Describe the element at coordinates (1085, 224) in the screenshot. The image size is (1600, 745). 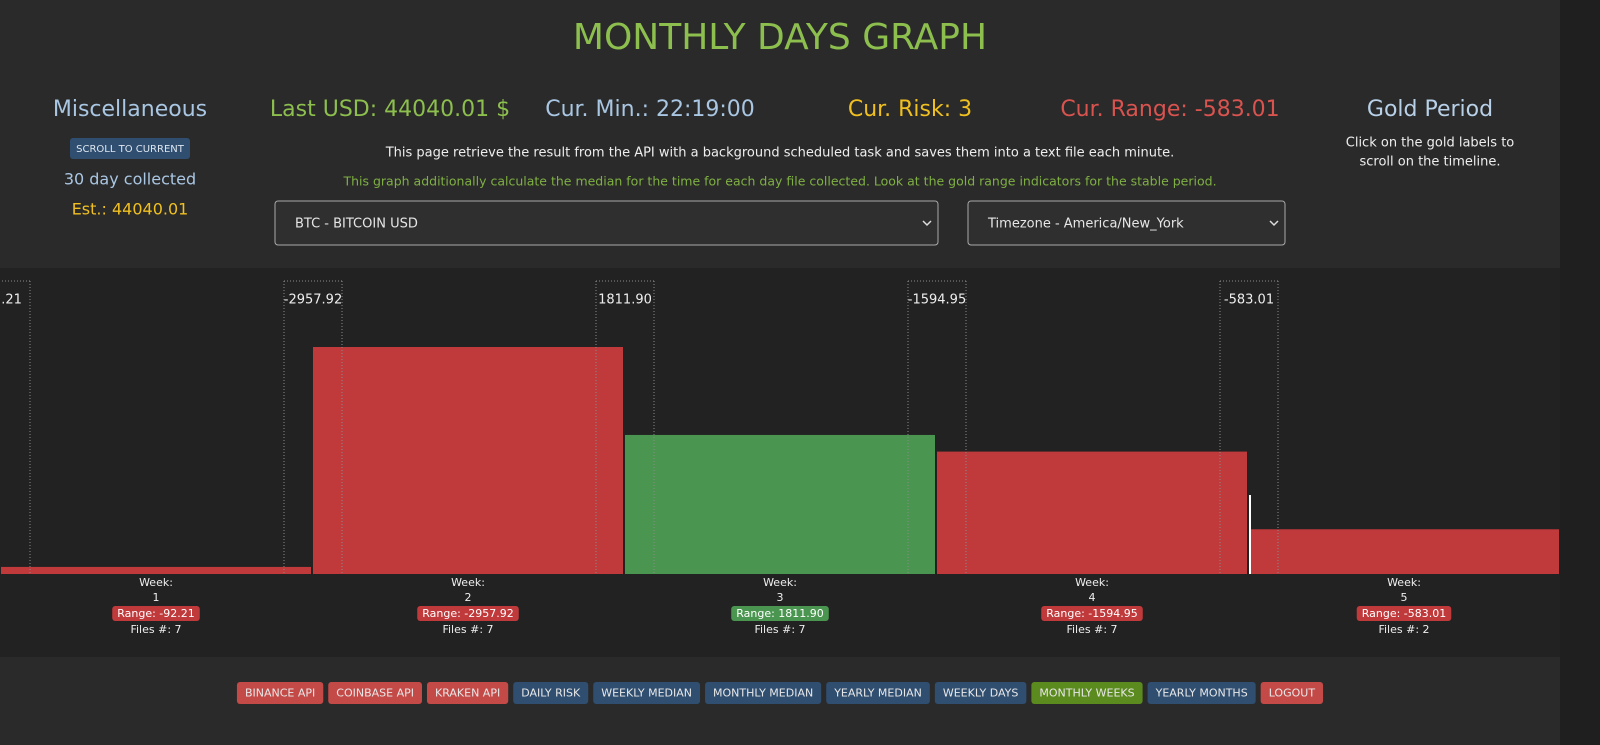
I see `timezone-select-text: Timezone - America/New_York` at that location.